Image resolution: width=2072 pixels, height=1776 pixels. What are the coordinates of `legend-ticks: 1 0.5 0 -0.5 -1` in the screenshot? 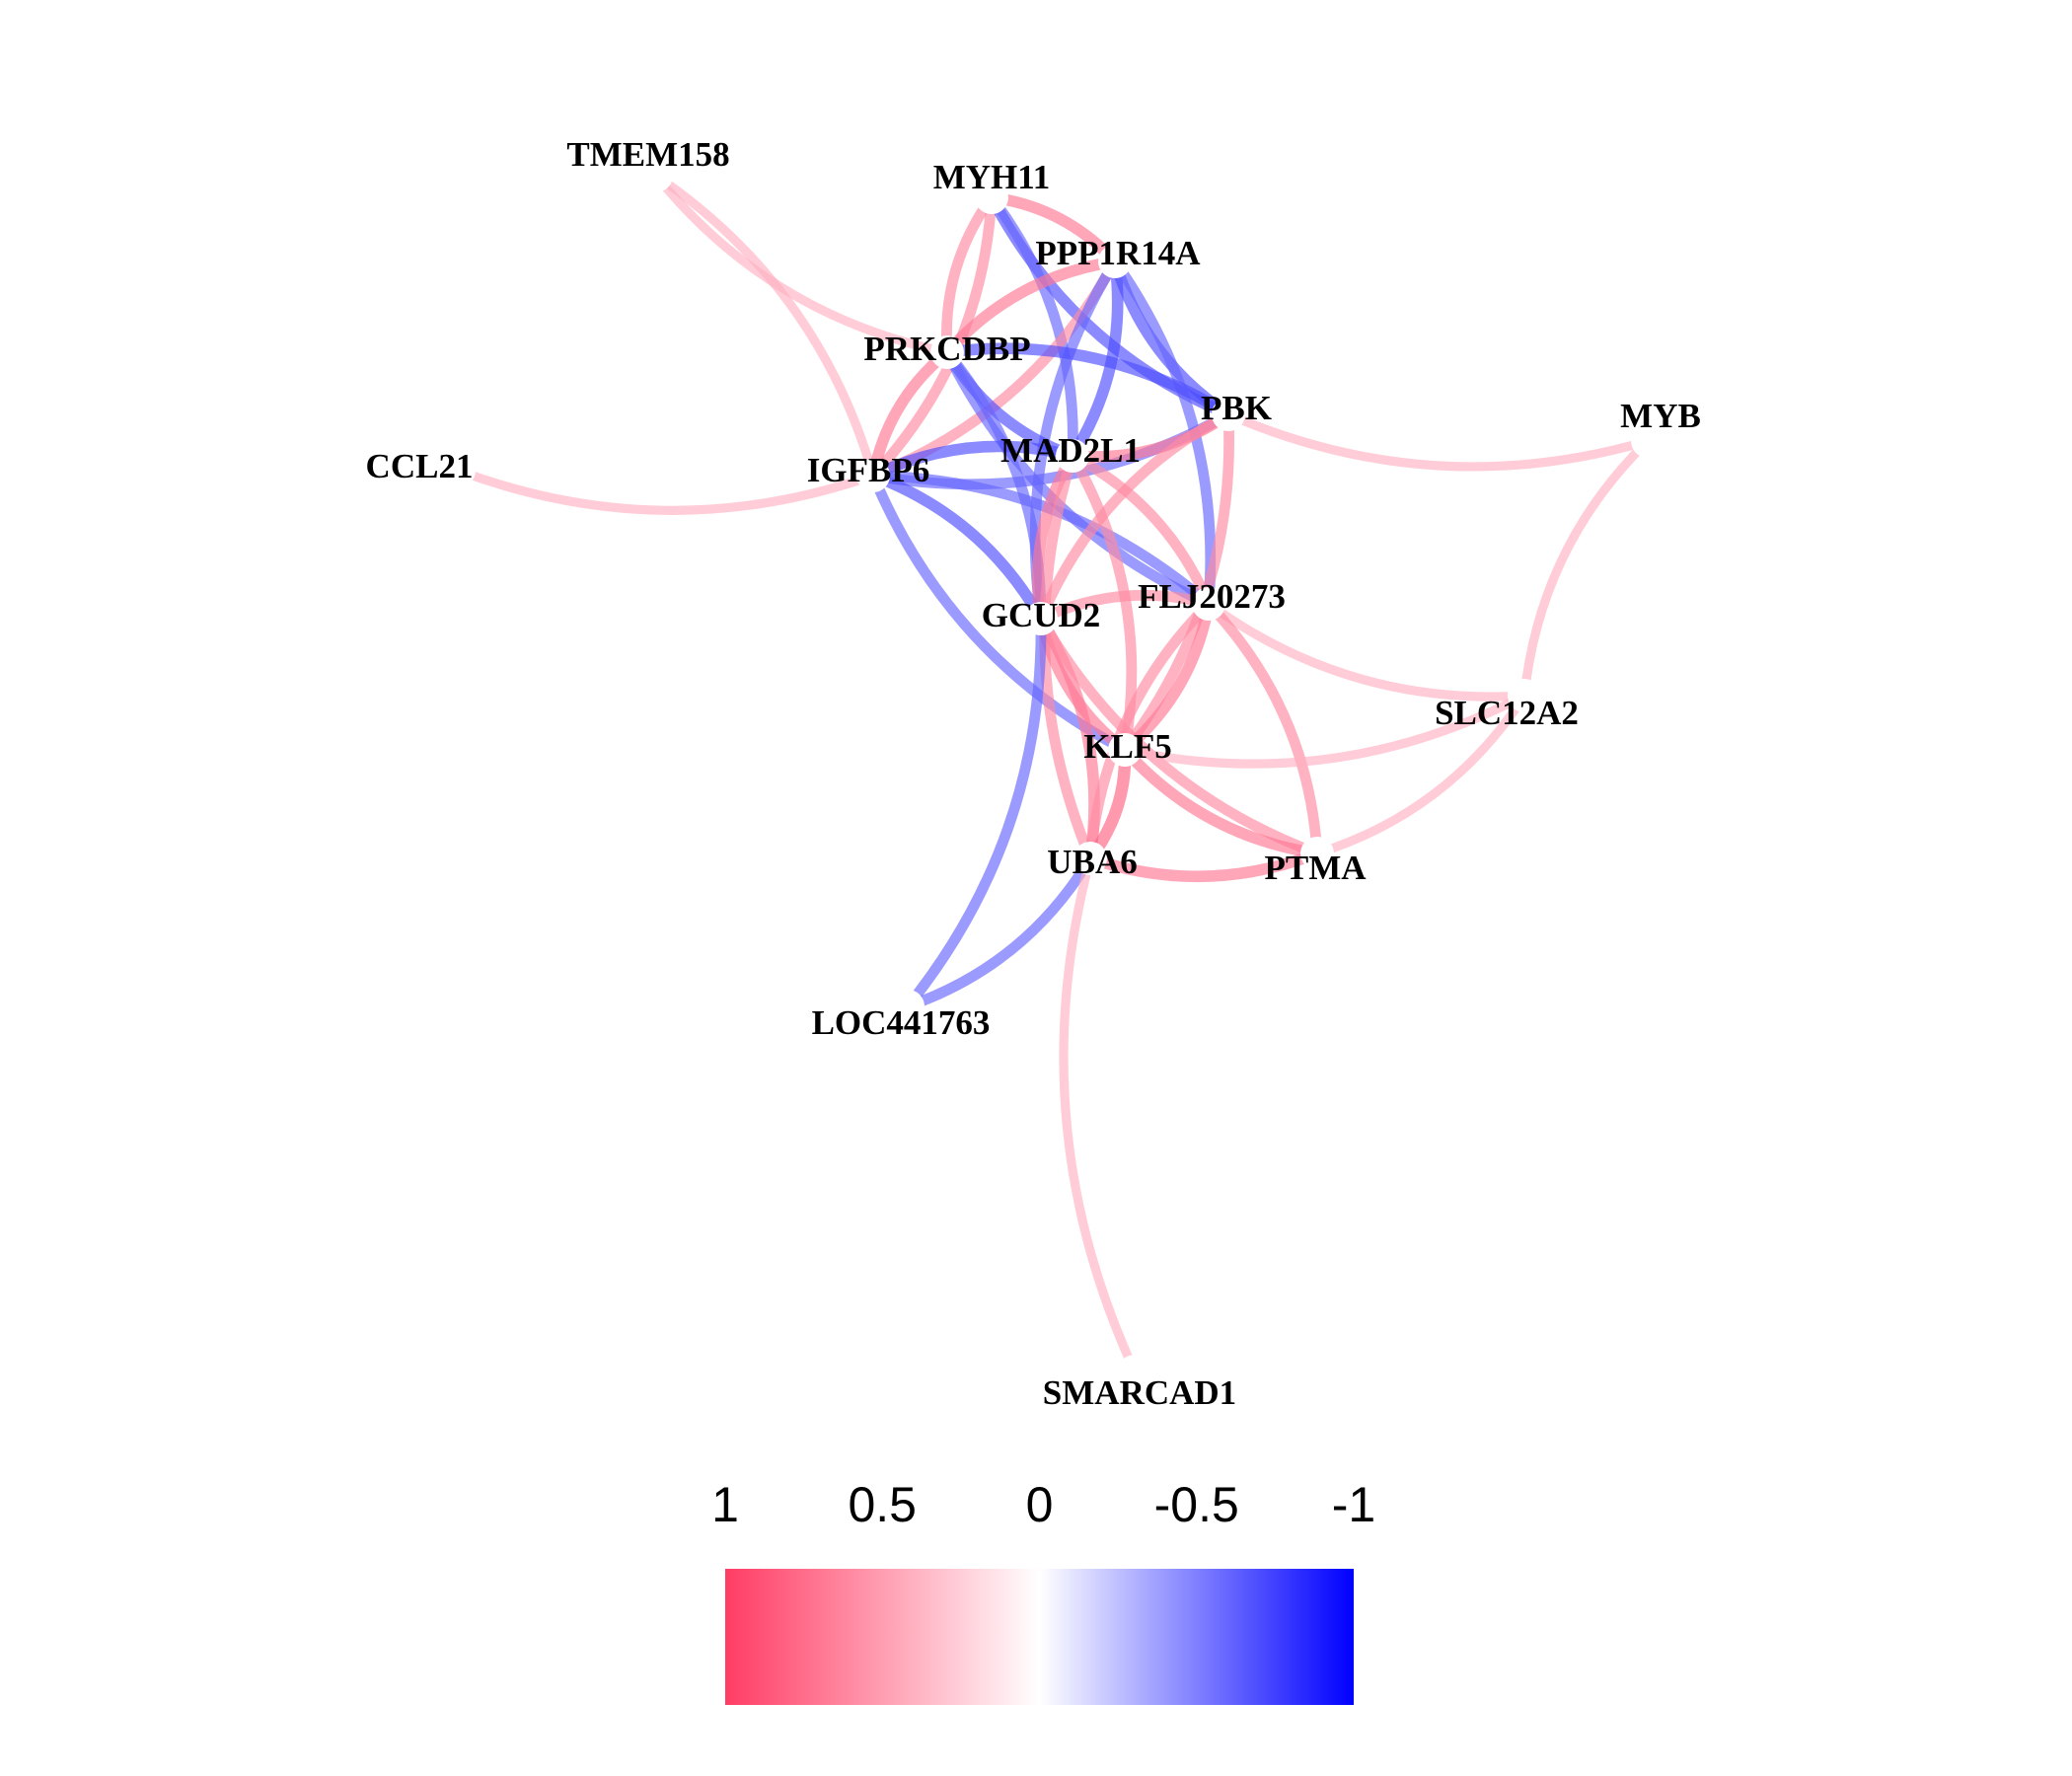 It's located at (1043, 1505).